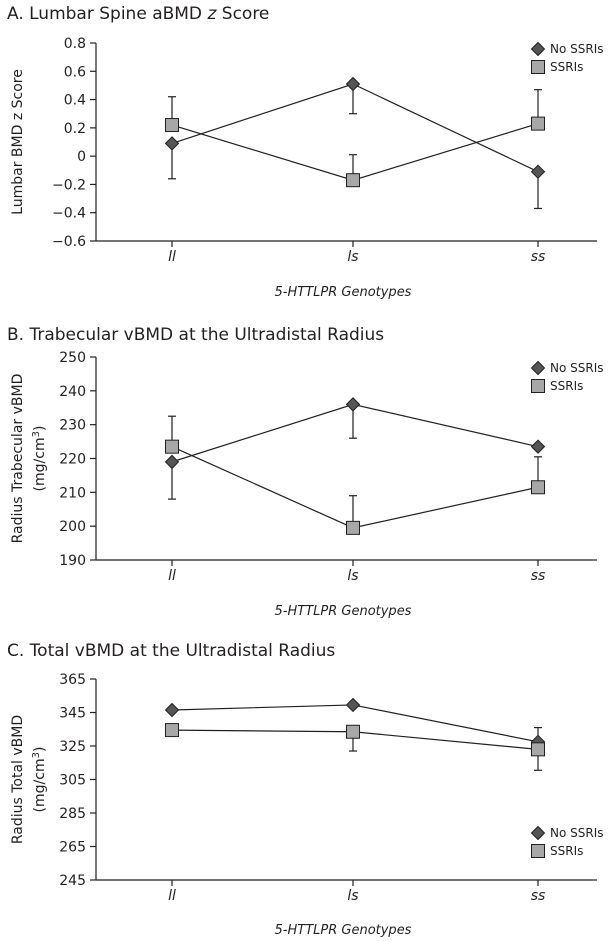 This screenshot has width=611, height=941. I want to click on y-tick-label: 200, so click(72, 527).